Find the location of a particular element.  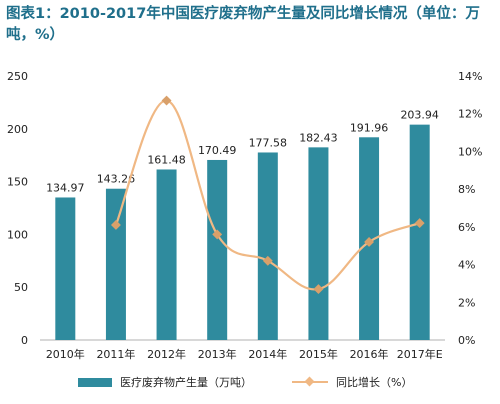

bar-data-label: 134.97 is located at coordinates (65, 187).